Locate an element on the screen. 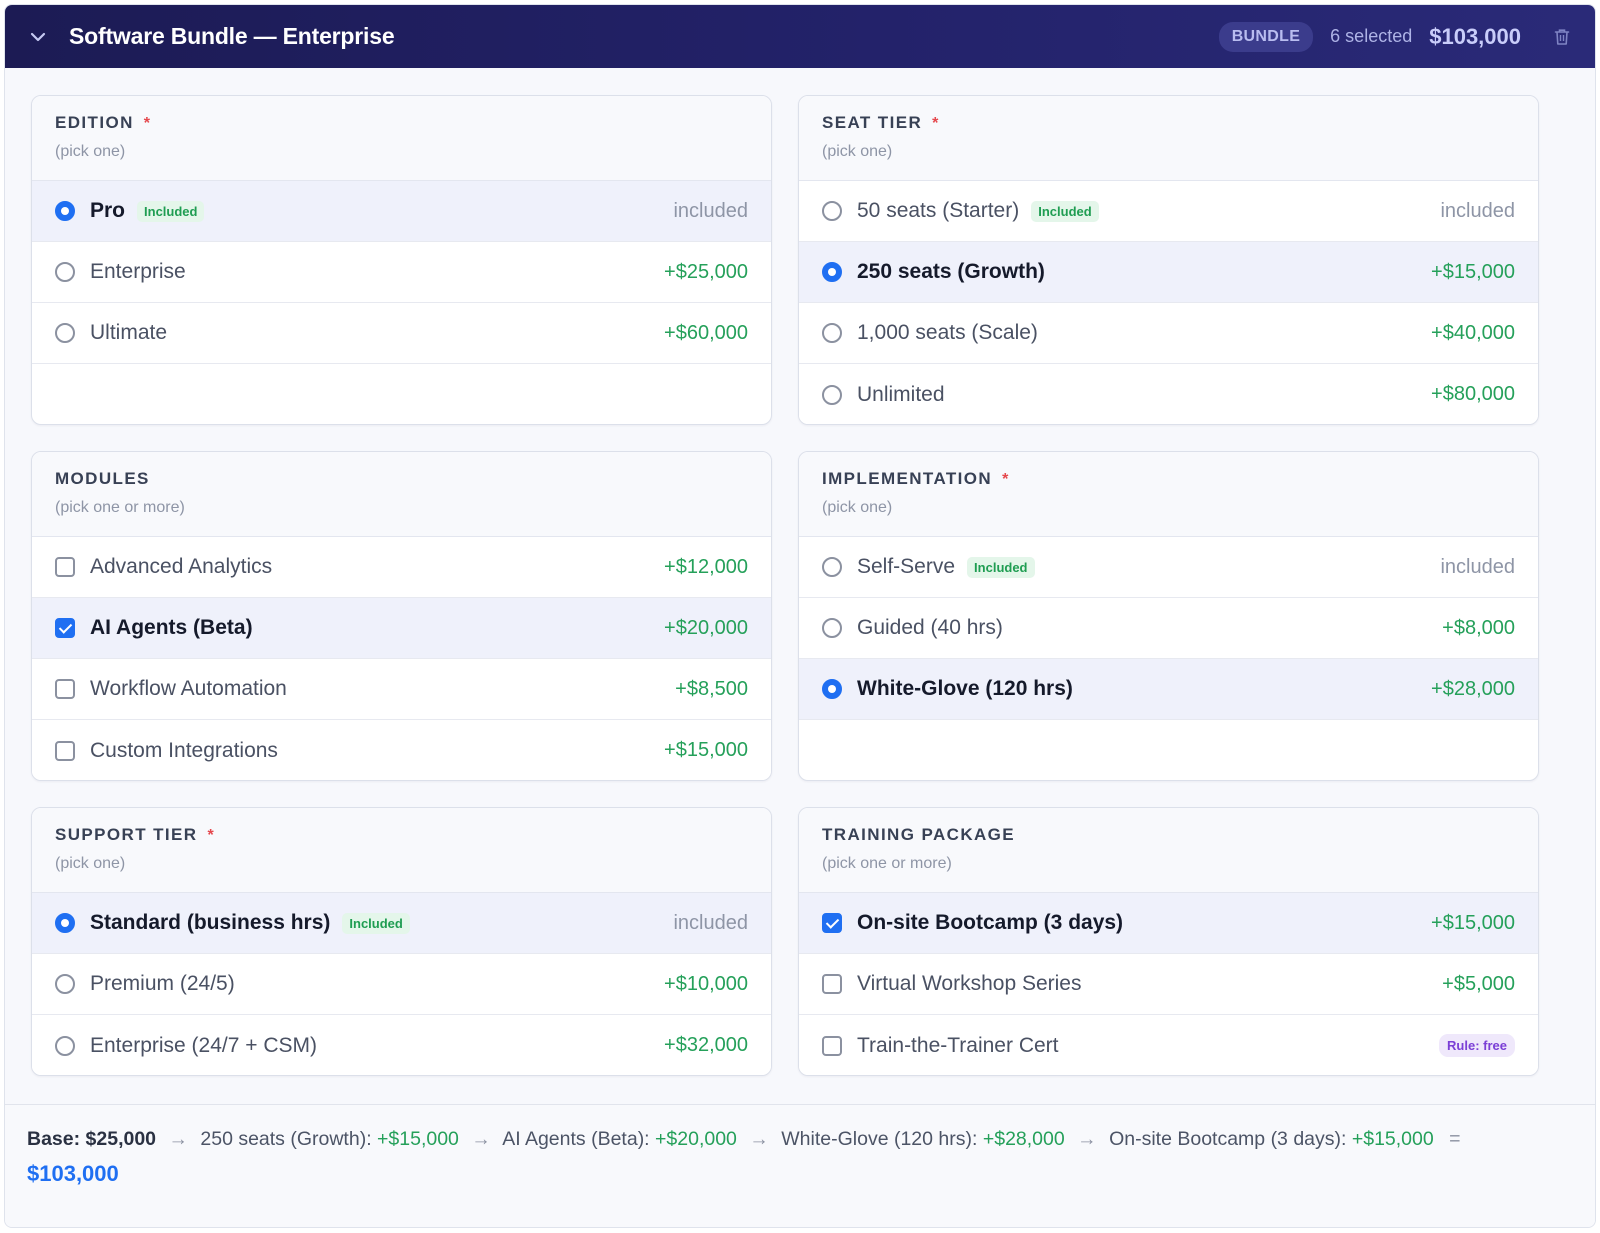  arrow-right-icon: → is located at coordinates (759, 1139).